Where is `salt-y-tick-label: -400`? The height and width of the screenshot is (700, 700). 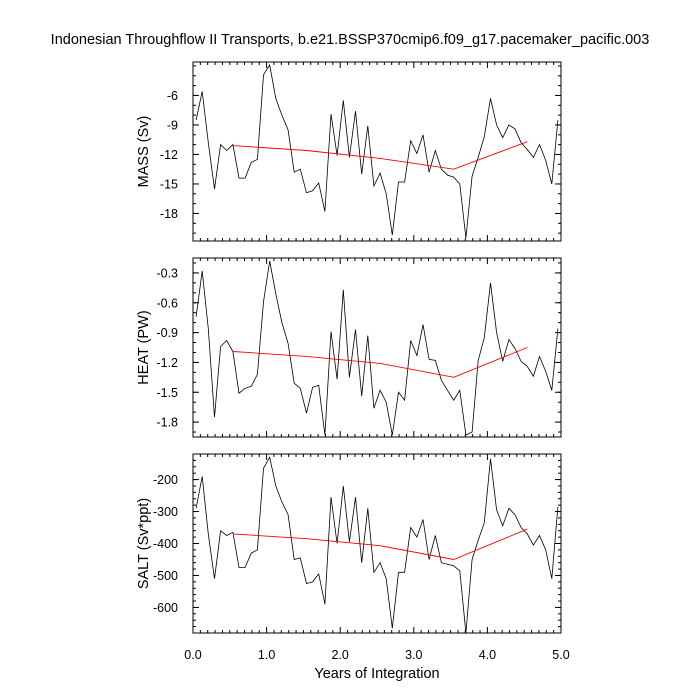 salt-y-tick-label: -400 is located at coordinates (165, 544).